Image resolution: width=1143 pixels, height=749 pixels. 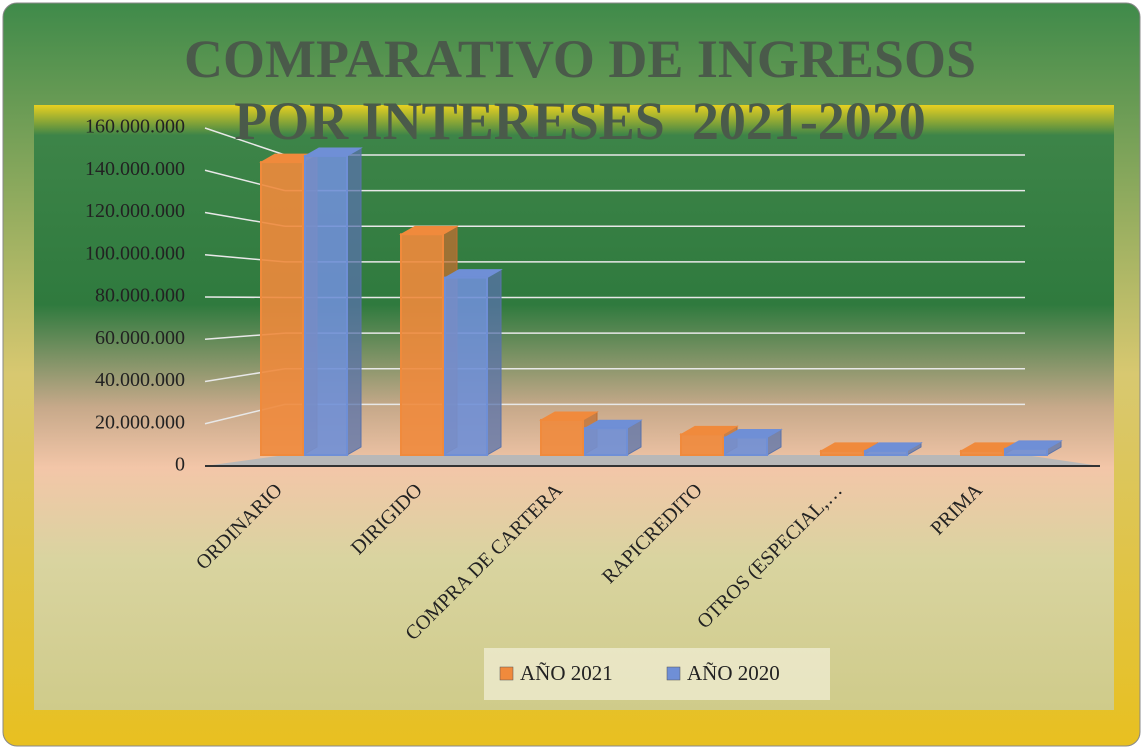 What do you see at coordinates (140, 380) in the screenshot?
I see `y-tick-label: 40.000.000` at bounding box center [140, 380].